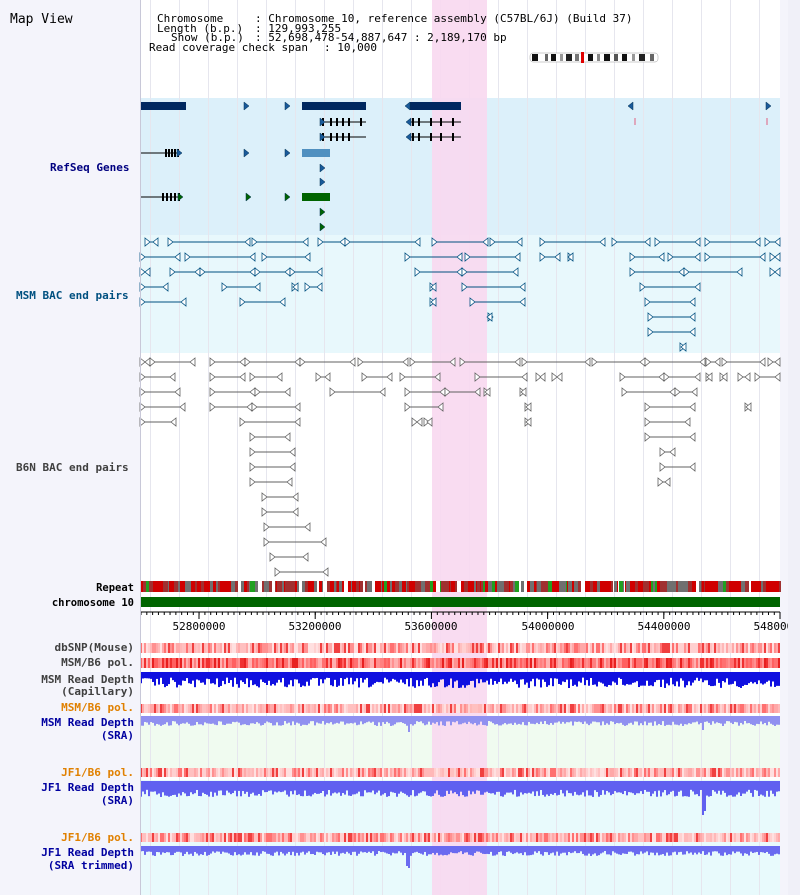  I want to click on msm-bac-pair-end-left, so click(467, 257).